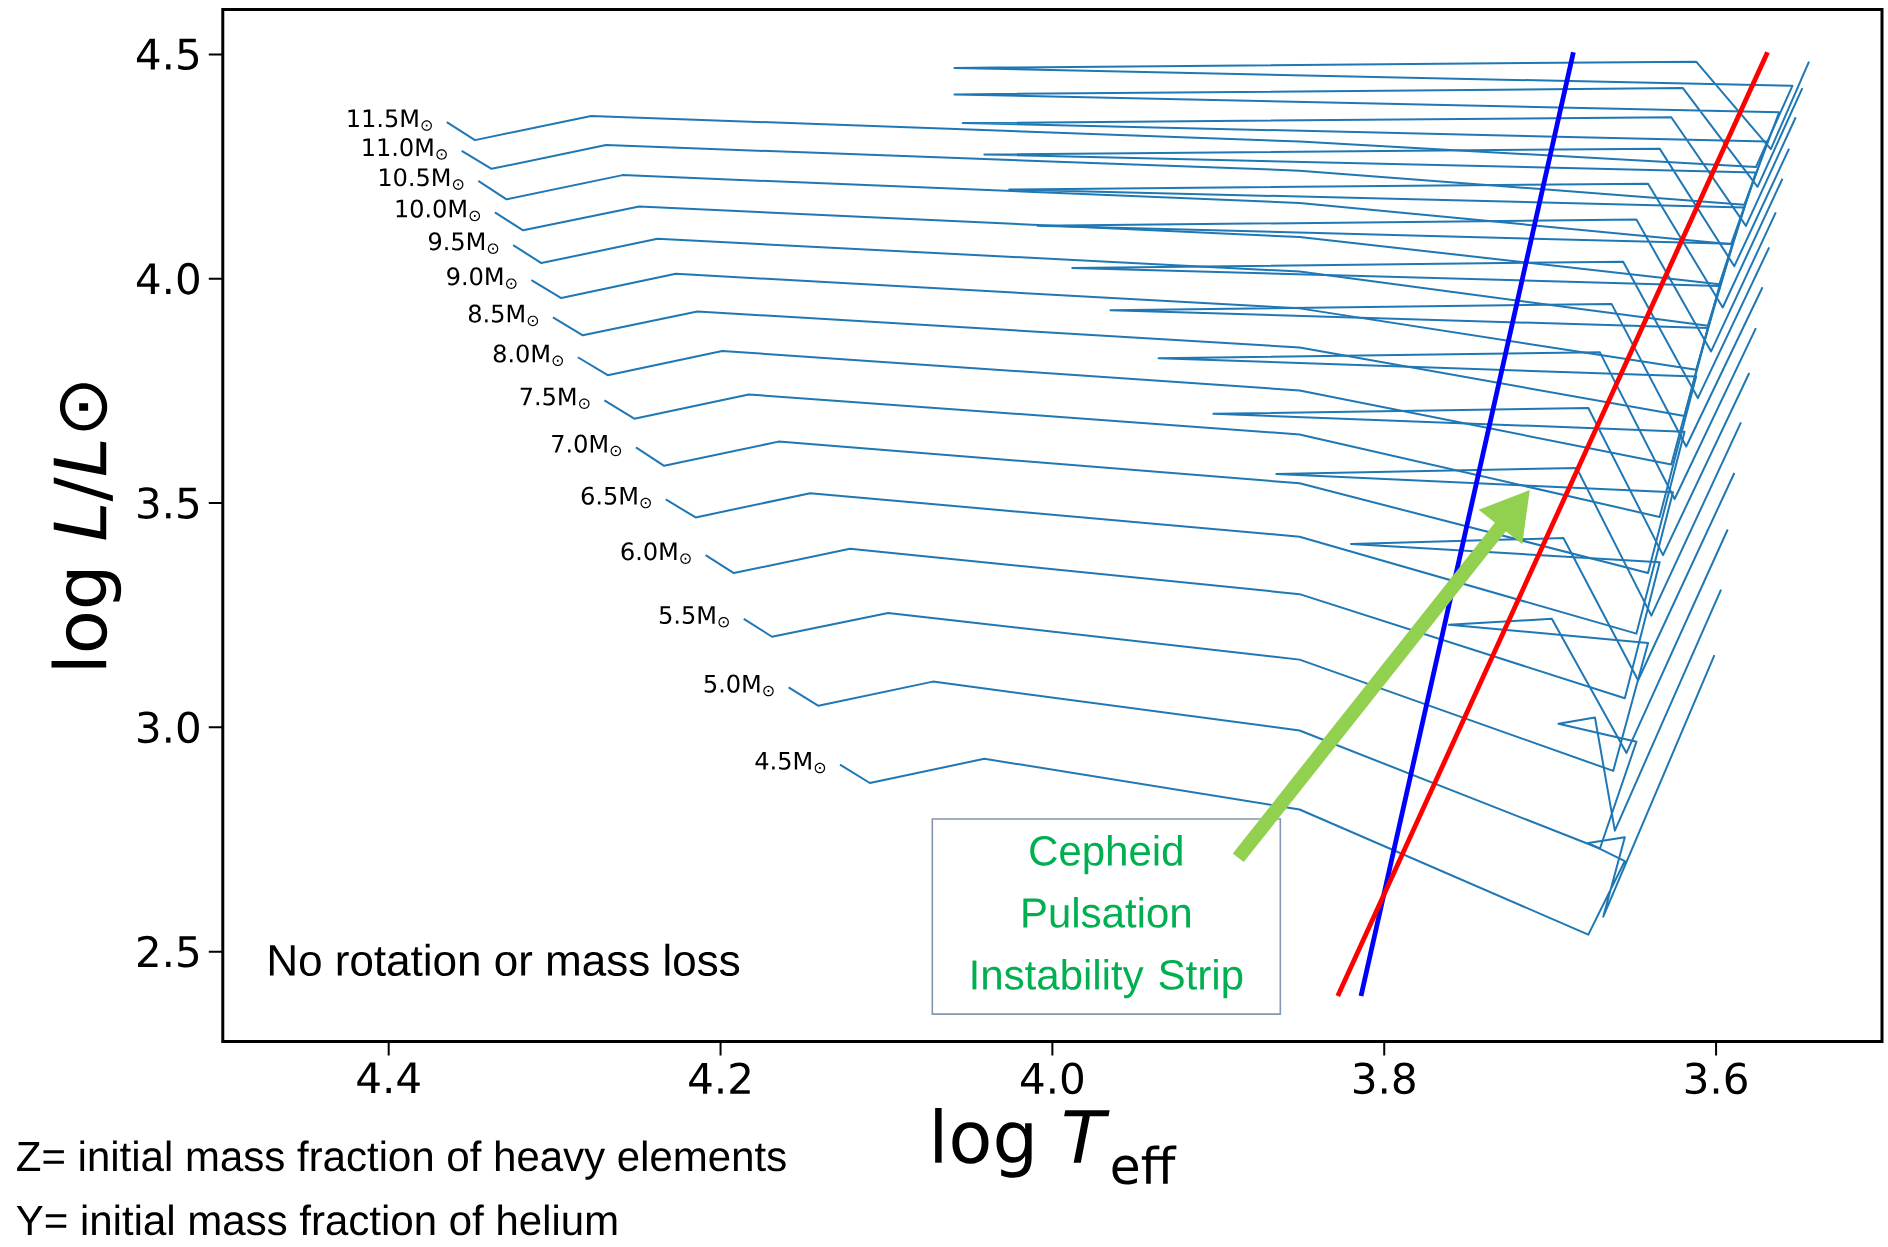 Image resolution: width=1888 pixels, height=1247 pixels. I want to click on y-tick-label: 4.5, so click(167, 54).